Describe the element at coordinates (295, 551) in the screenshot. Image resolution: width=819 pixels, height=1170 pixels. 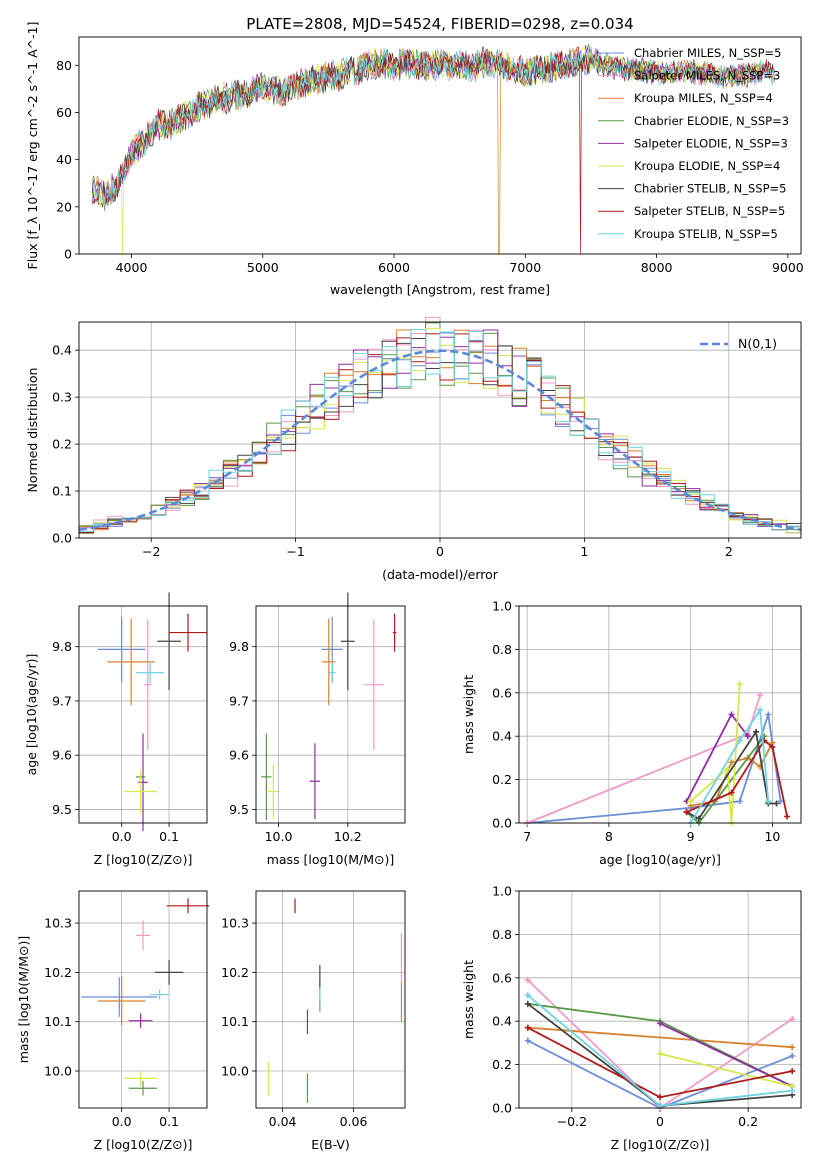
I see `residuals-xtick-label: −1` at that location.